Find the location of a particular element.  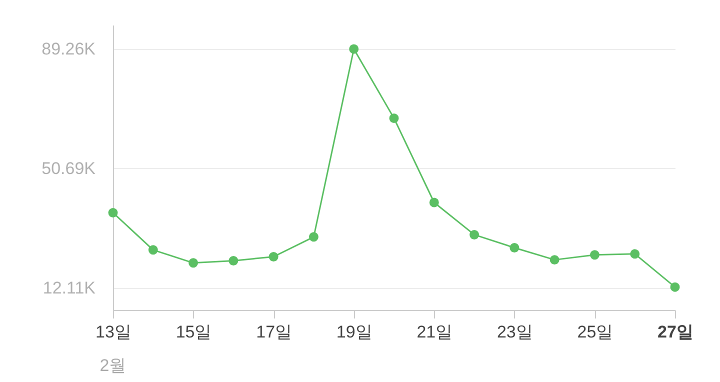

x-tick-label: 17일 is located at coordinates (274, 332).